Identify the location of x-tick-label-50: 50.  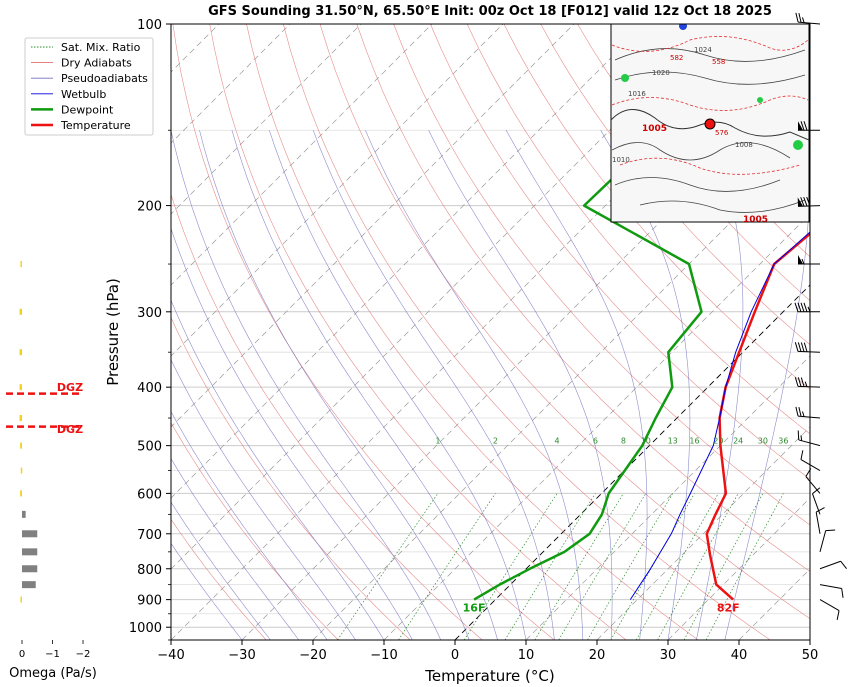
(810, 655).